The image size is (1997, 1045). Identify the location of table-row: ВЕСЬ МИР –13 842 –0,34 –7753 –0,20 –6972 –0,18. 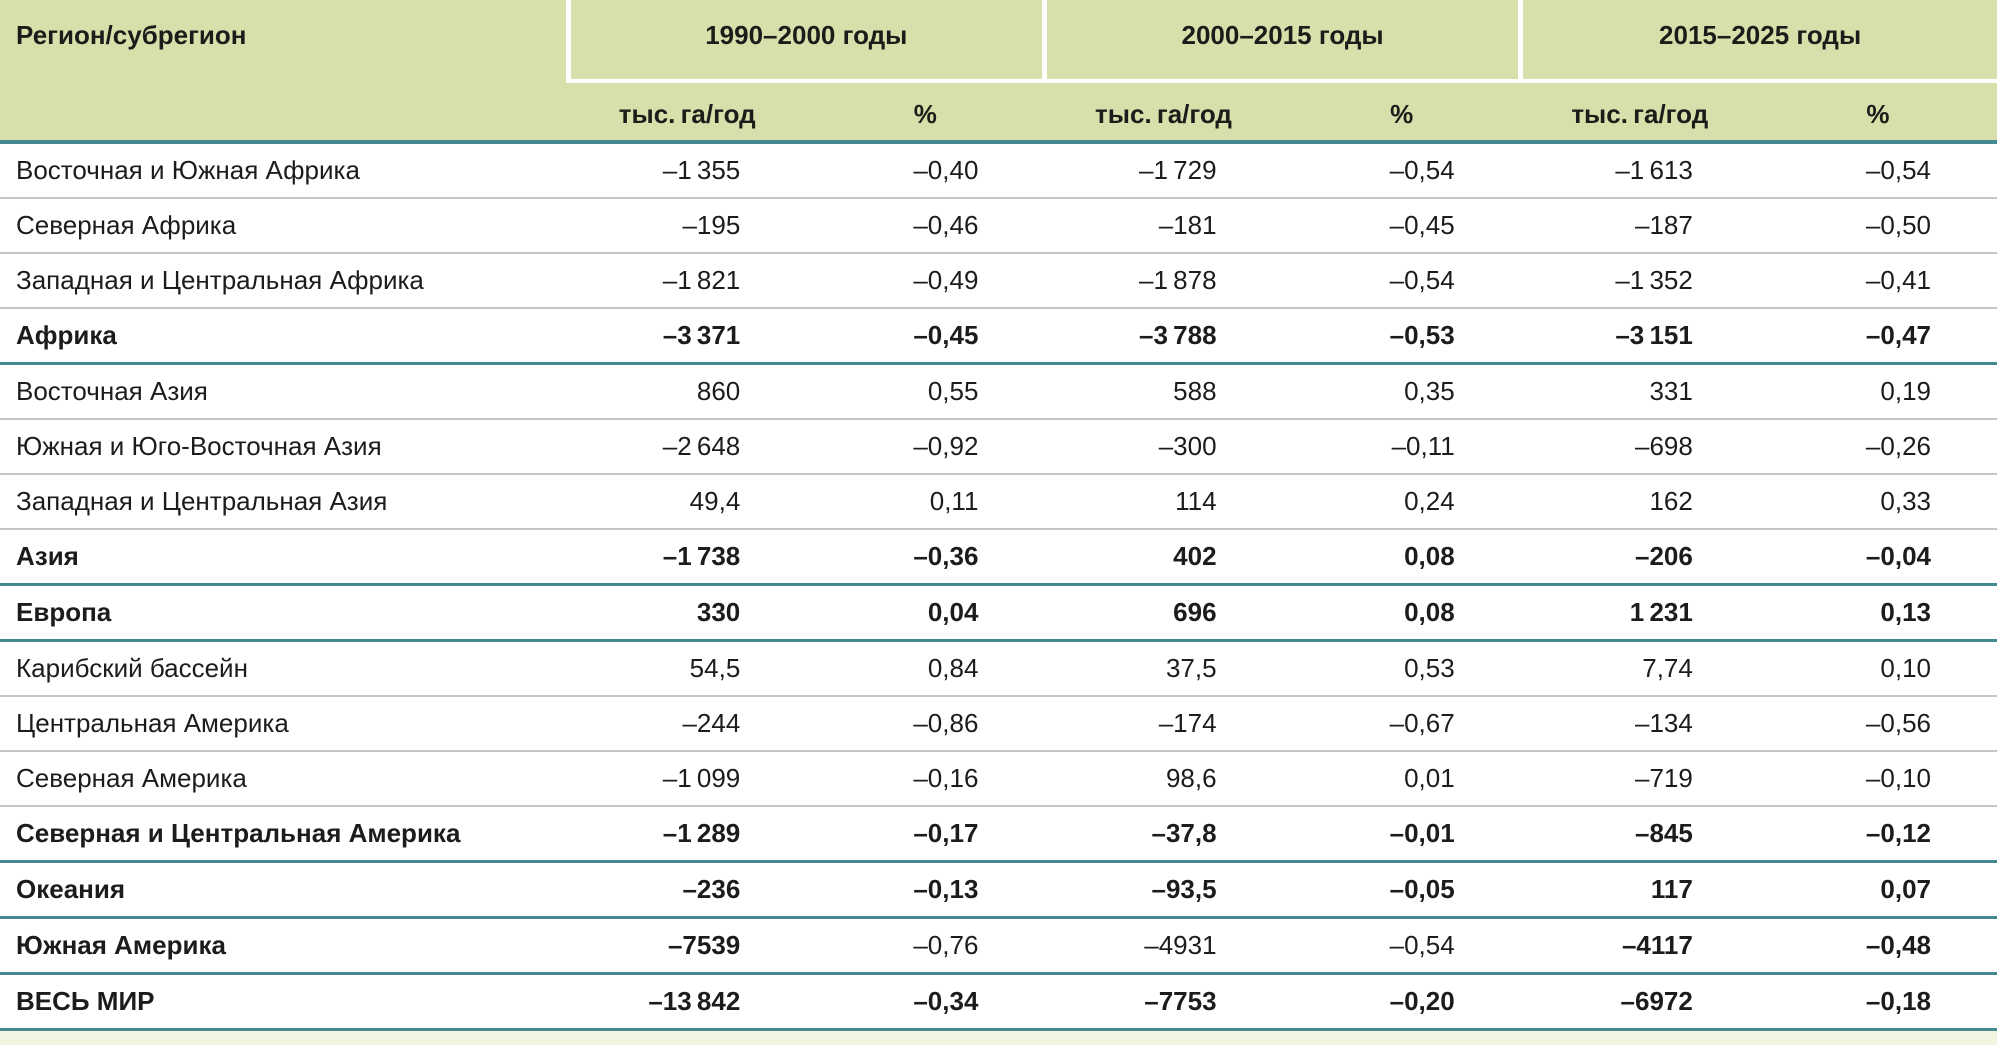
(998, 1002).